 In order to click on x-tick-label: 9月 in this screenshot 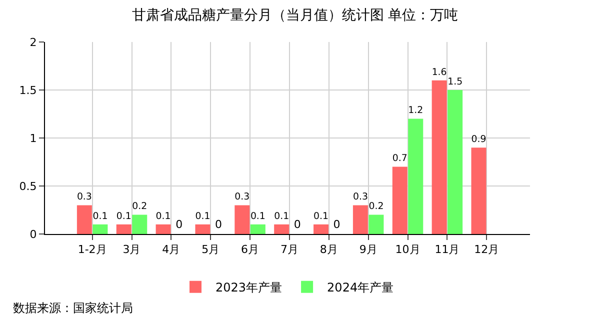, I will do `click(368, 249)`.